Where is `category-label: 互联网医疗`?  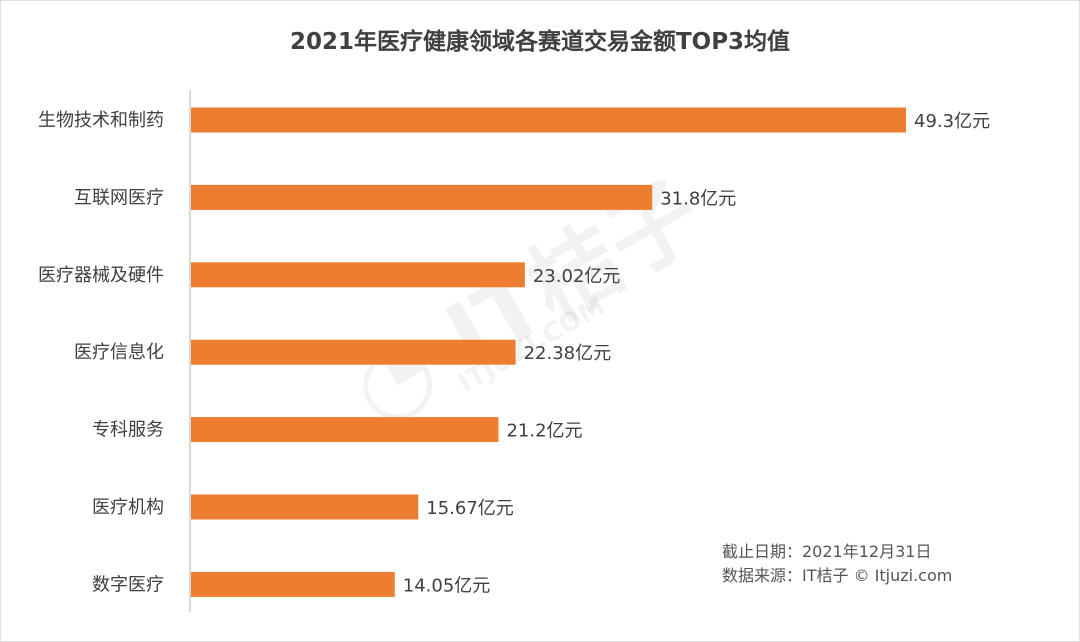 category-label: 互联网医疗 is located at coordinates (119, 197).